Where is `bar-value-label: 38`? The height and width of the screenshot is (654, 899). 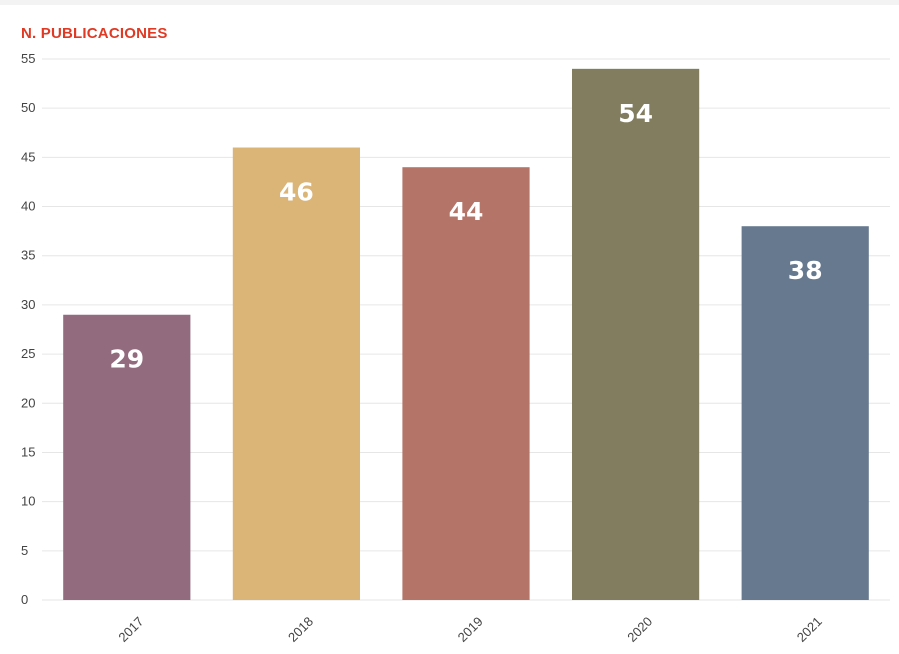
bar-value-label: 38 is located at coordinates (805, 270).